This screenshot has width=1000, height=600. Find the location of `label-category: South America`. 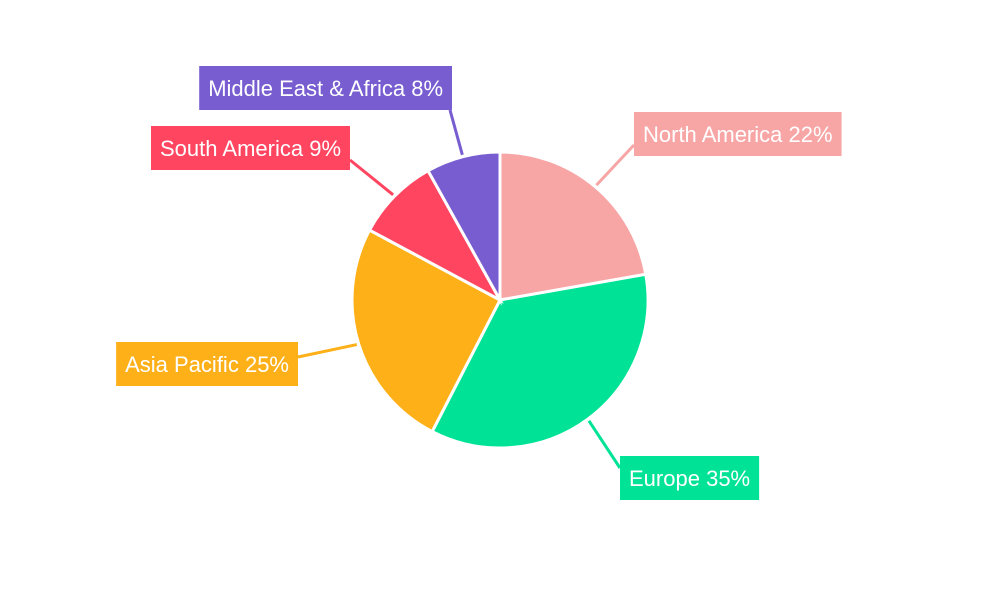

label-category: South America is located at coordinates (232, 148).